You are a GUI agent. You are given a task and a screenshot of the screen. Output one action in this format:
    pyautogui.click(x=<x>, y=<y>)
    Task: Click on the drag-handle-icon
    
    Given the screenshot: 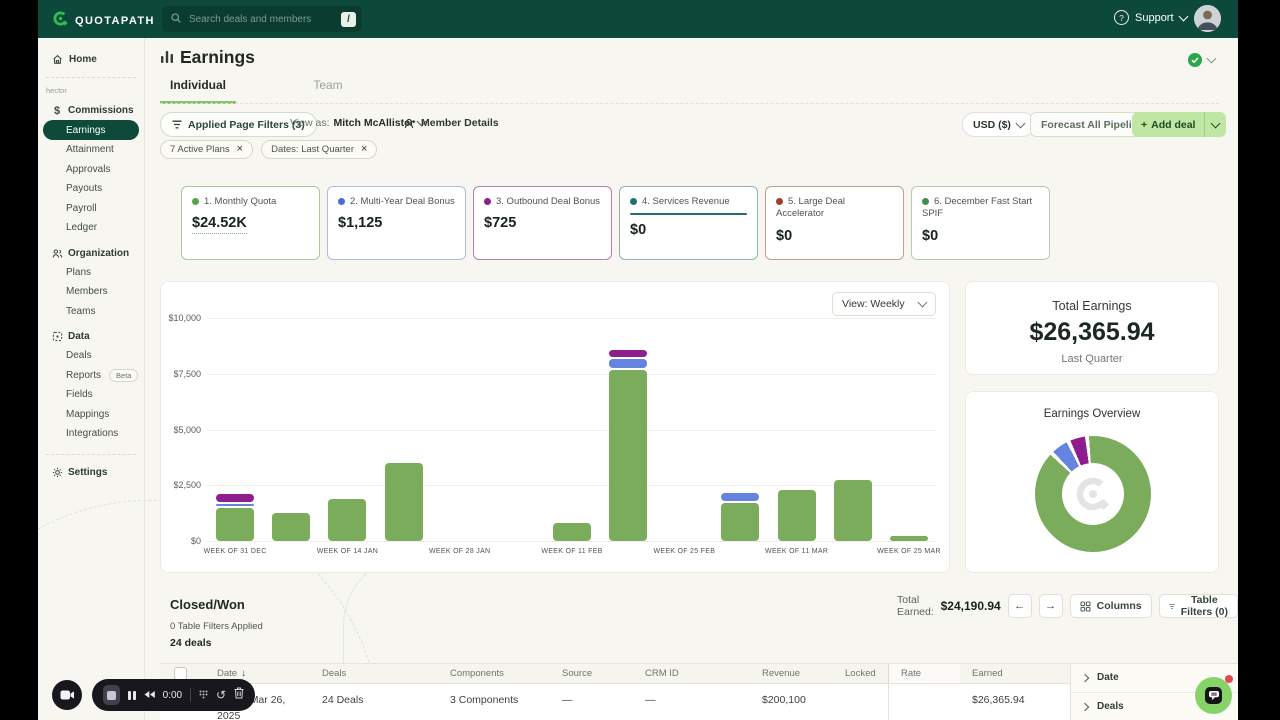 What is the action you would take?
    pyautogui.click(x=203, y=695)
    